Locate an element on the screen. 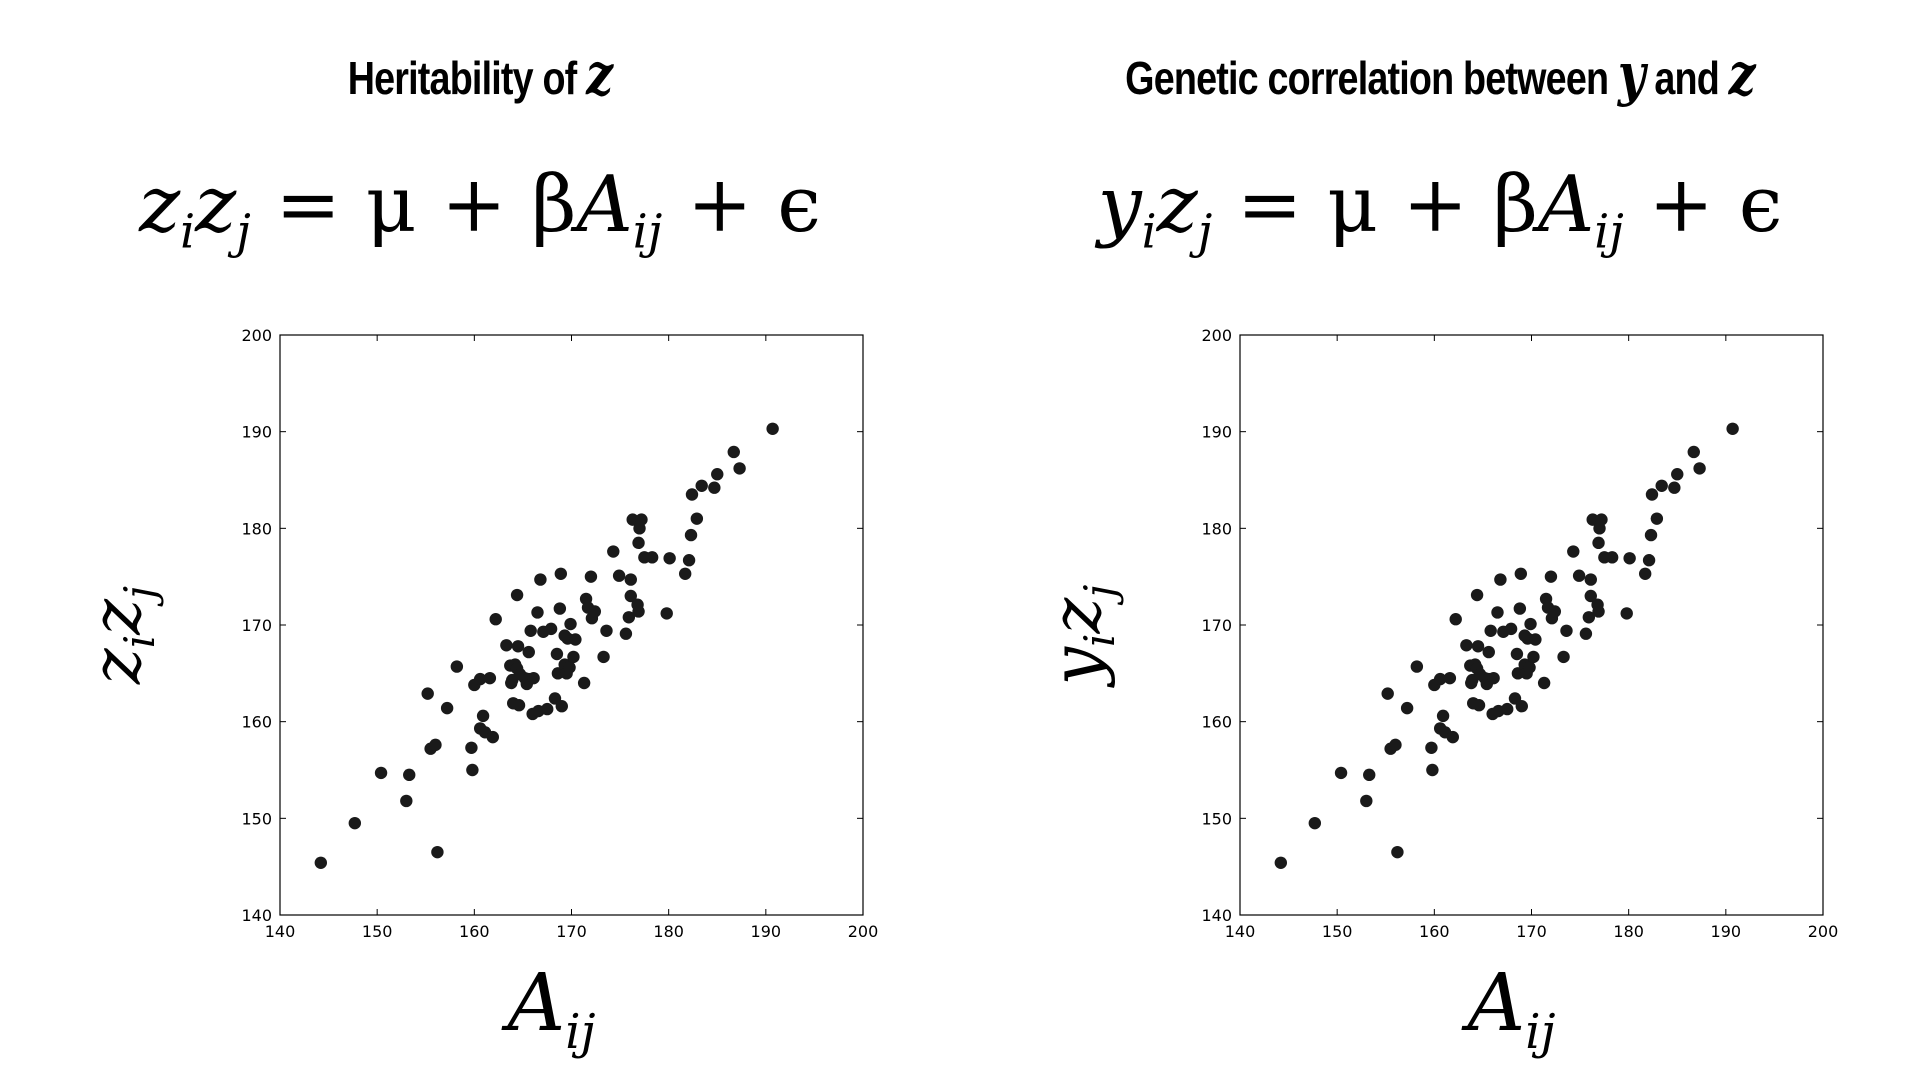 The width and height of the screenshot is (1920, 1080). y-tick-label: 190 is located at coordinates (1216, 432).